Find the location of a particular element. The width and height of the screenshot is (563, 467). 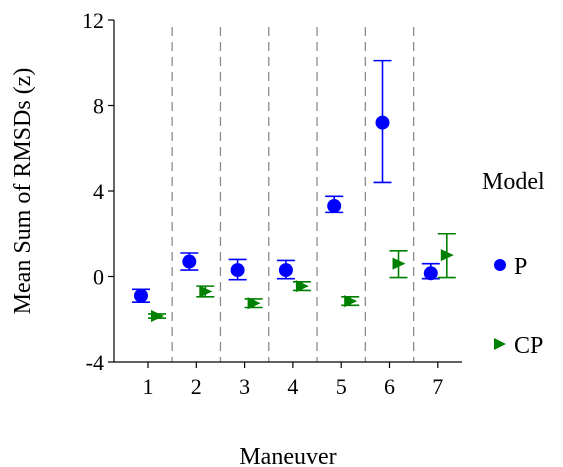

x-tick-label: 6 is located at coordinates (389, 386).